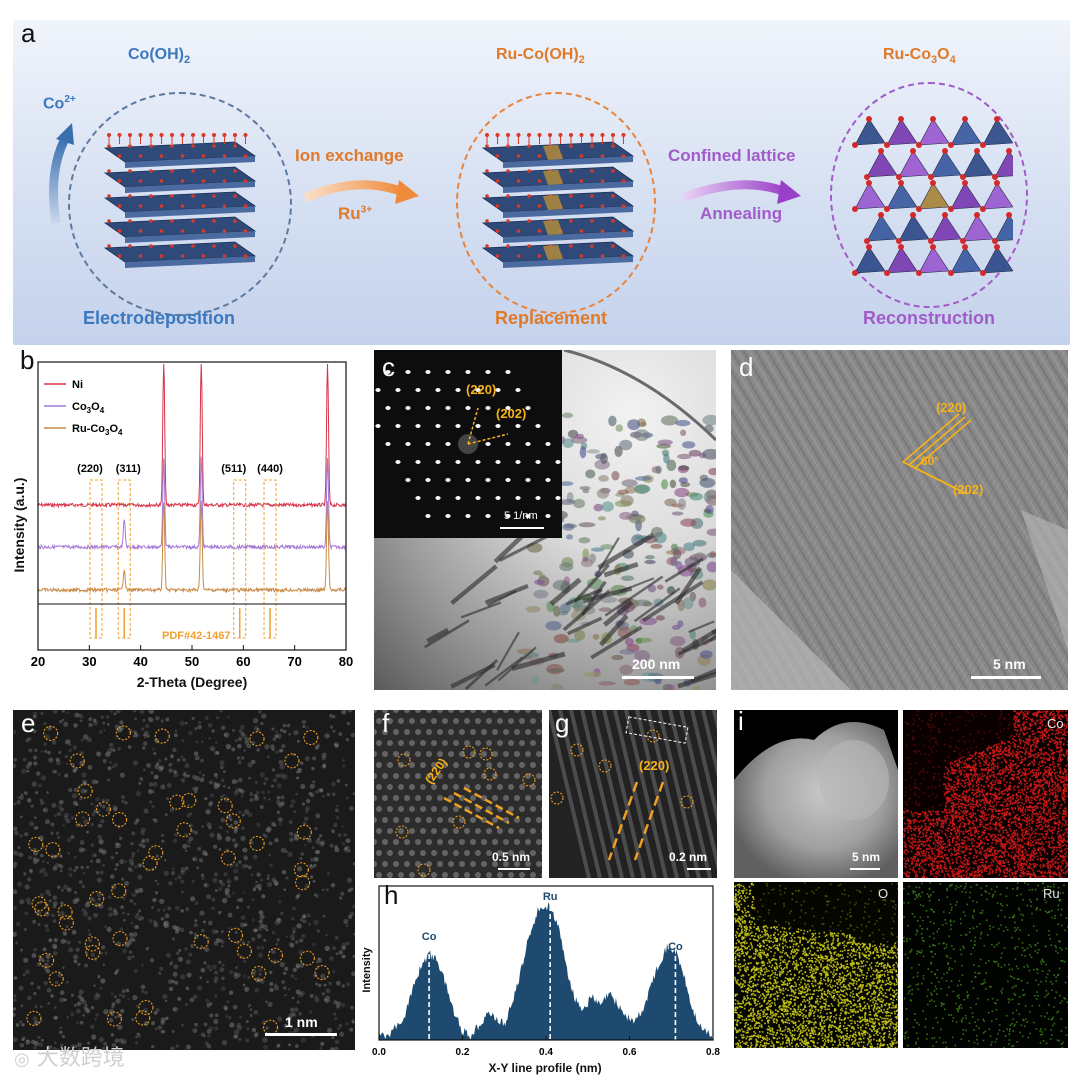  Describe the element at coordinates (391, 895) in the screenshot. I see `panel-h-label: h` at that location.